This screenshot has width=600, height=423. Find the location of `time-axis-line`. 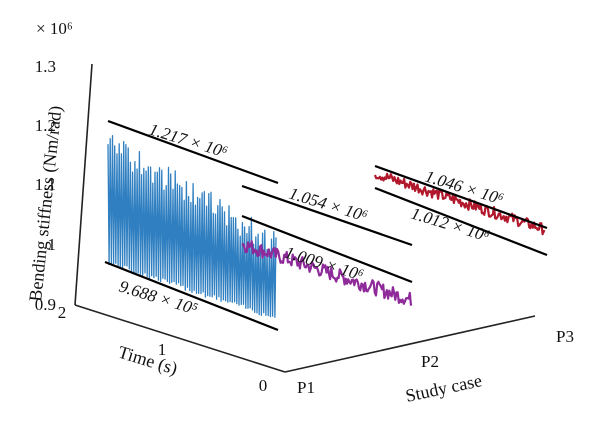

time-axis-line is located at coordinates (180, 338).